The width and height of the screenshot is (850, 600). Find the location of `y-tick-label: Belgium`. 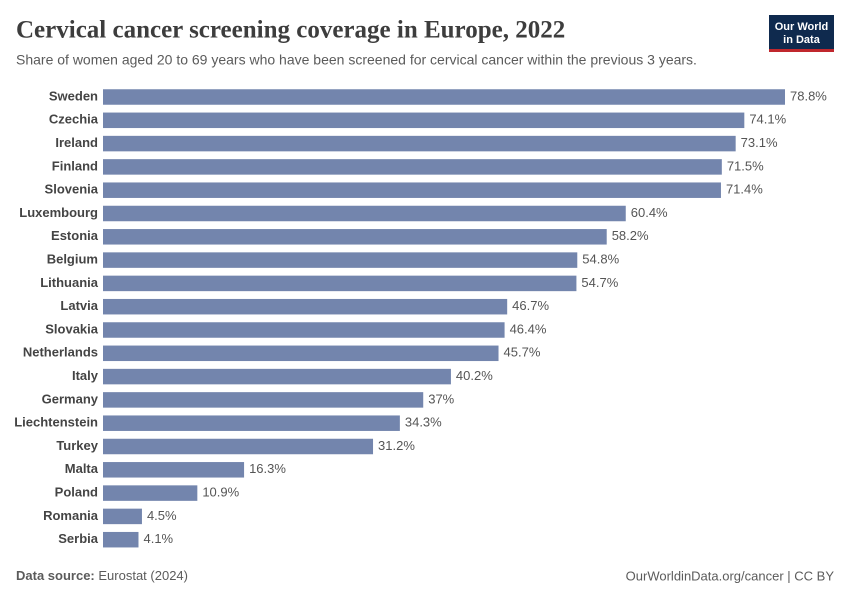

y-tick-label: Belgium is located at coordinates (72, 259).